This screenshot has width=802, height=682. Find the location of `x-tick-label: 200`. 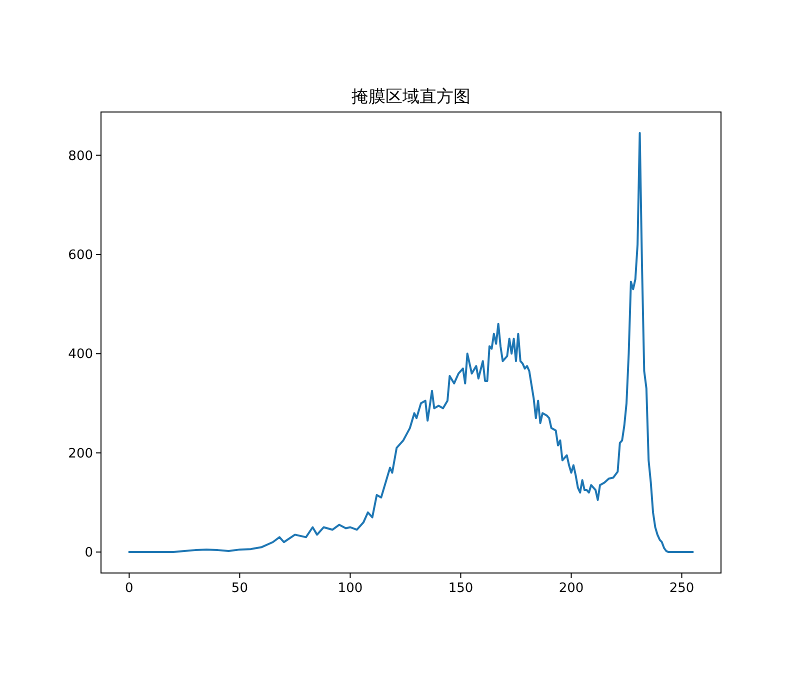

x-tick-label: 200 is located at coordinates (571, 588).